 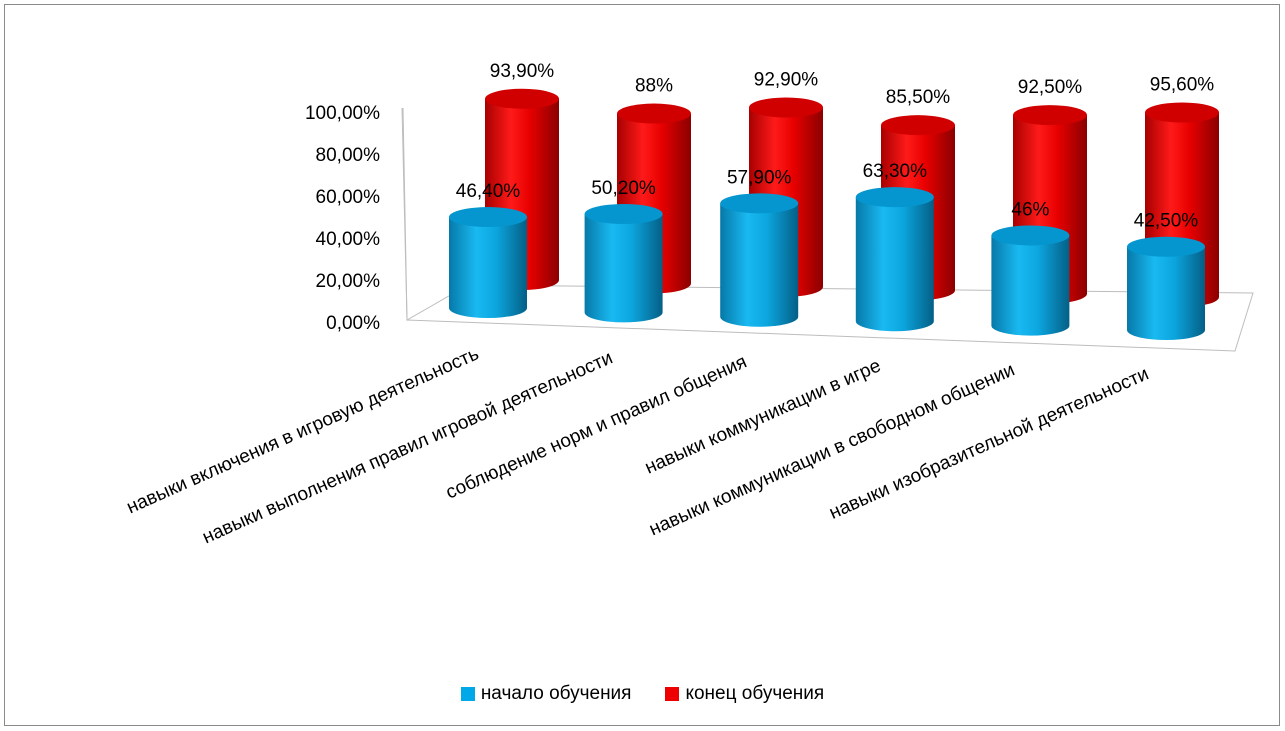 I want to click on legend-label-start: начало обучения, so click(x=556, y=693).